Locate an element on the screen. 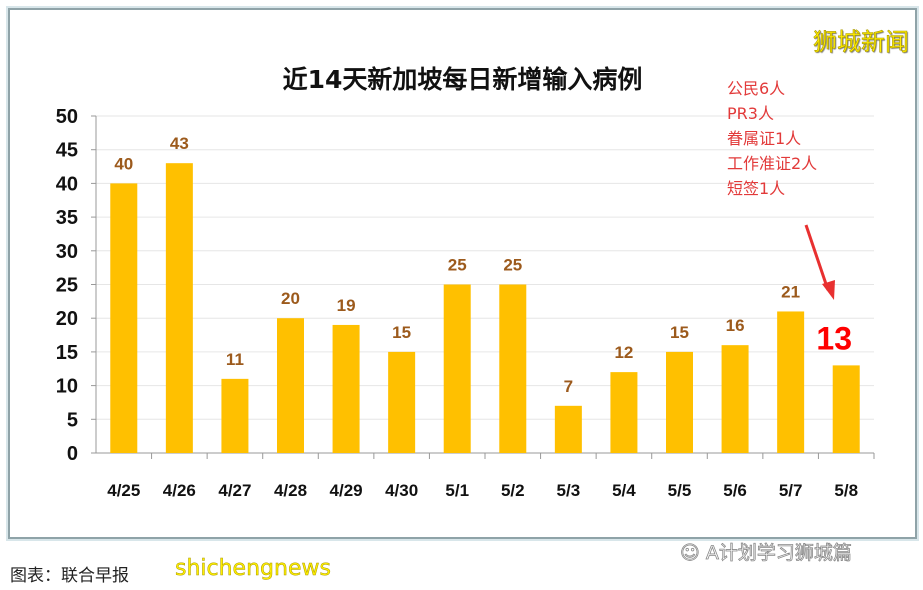 This screenshot has width=923, height=590. data-label: 40 is located at coordinates (123, 163).